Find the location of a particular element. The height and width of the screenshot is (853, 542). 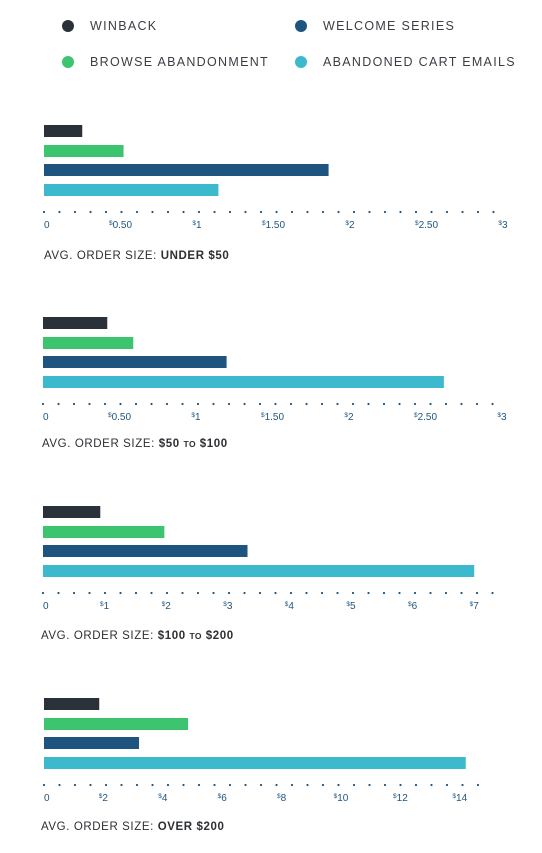

caption-prefix: AVG. ORDER SIZE: is located at coordinates (100, 256).